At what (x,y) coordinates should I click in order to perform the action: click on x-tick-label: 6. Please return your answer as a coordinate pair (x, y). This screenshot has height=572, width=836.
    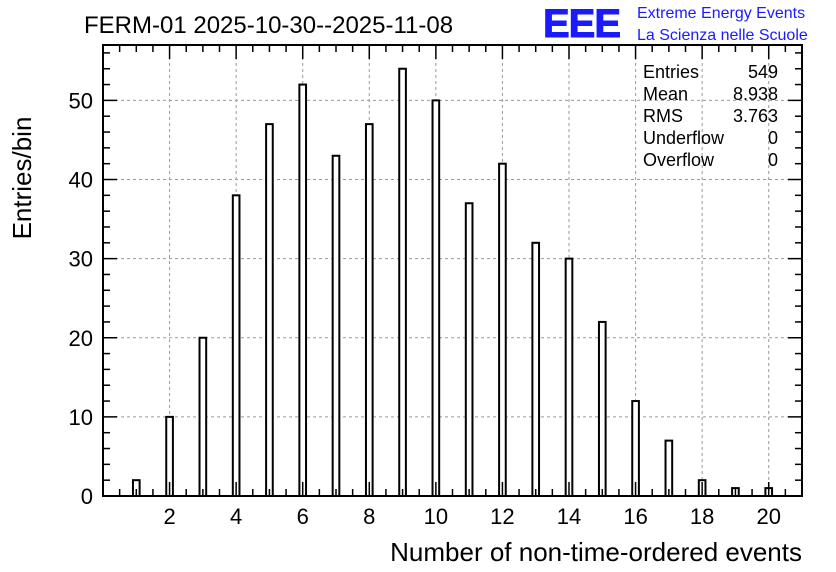
    Looking at the image, I should click on (303, 516).